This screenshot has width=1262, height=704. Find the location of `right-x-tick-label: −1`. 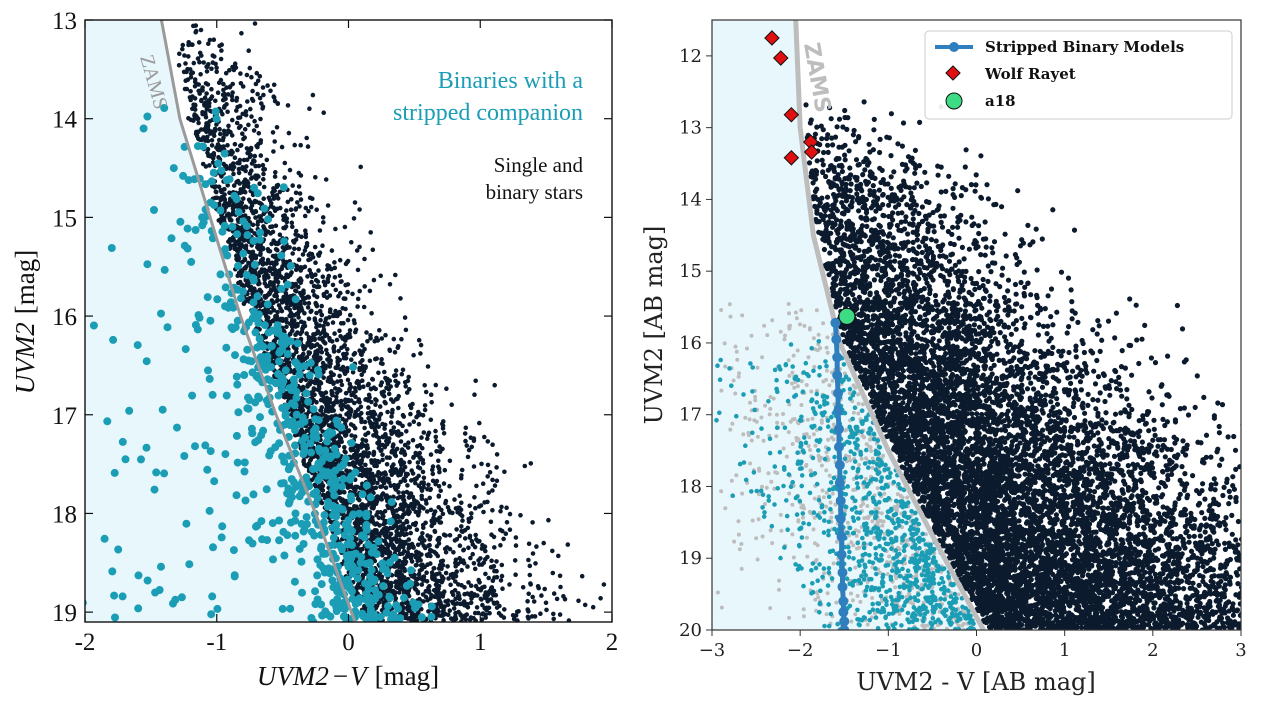

right-x-tick-label: −1 is located at coordinates (888, 650).